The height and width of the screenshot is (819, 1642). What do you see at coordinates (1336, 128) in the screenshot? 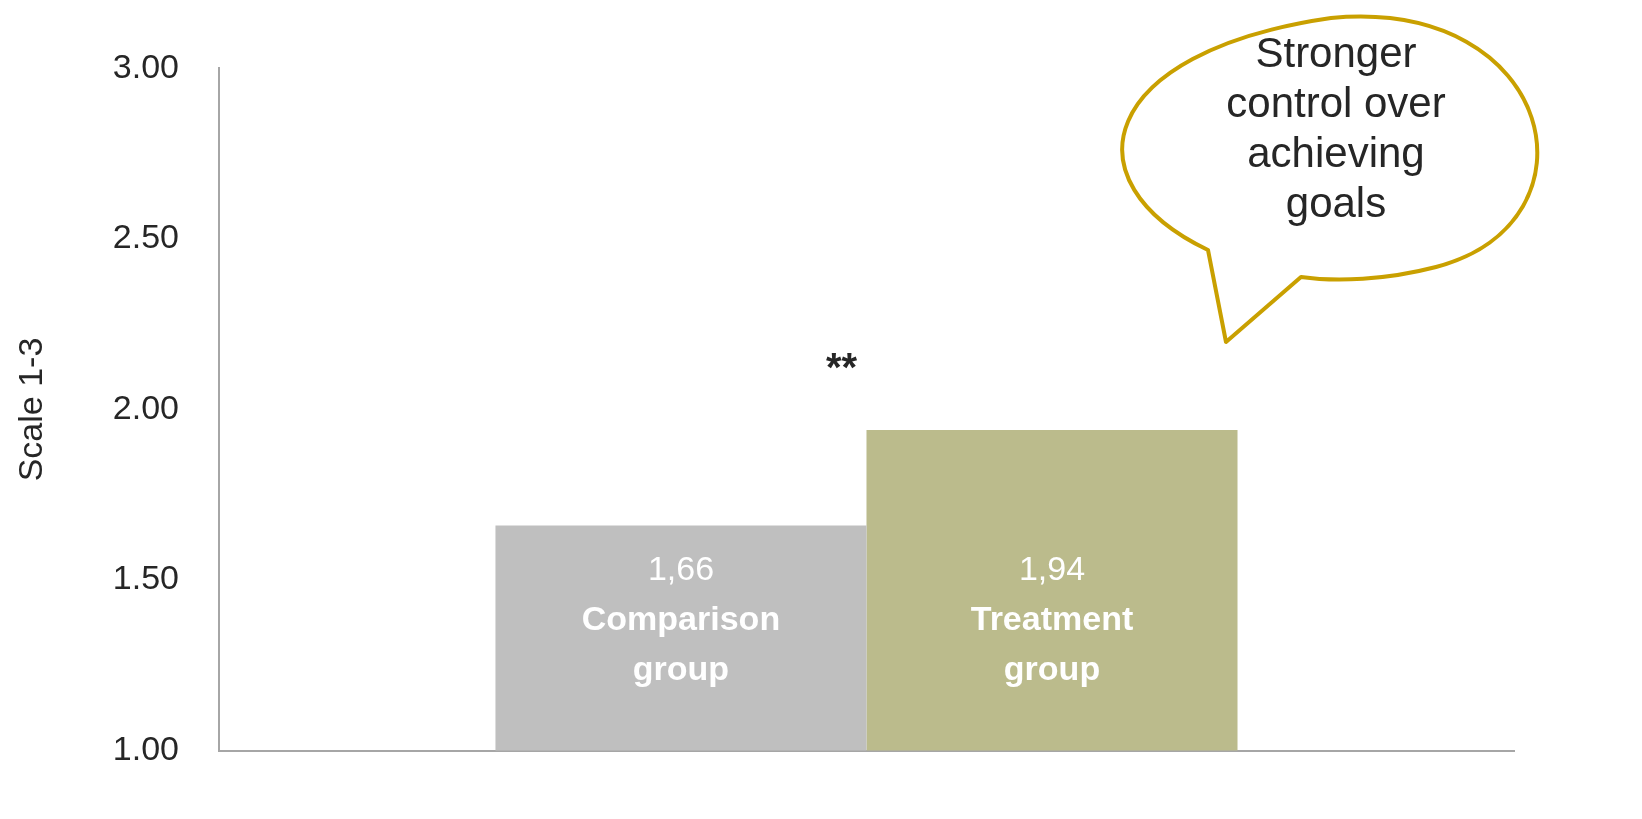
I see `annotation: Stronger control over achieving goals` at bounding box center [1336, 128].